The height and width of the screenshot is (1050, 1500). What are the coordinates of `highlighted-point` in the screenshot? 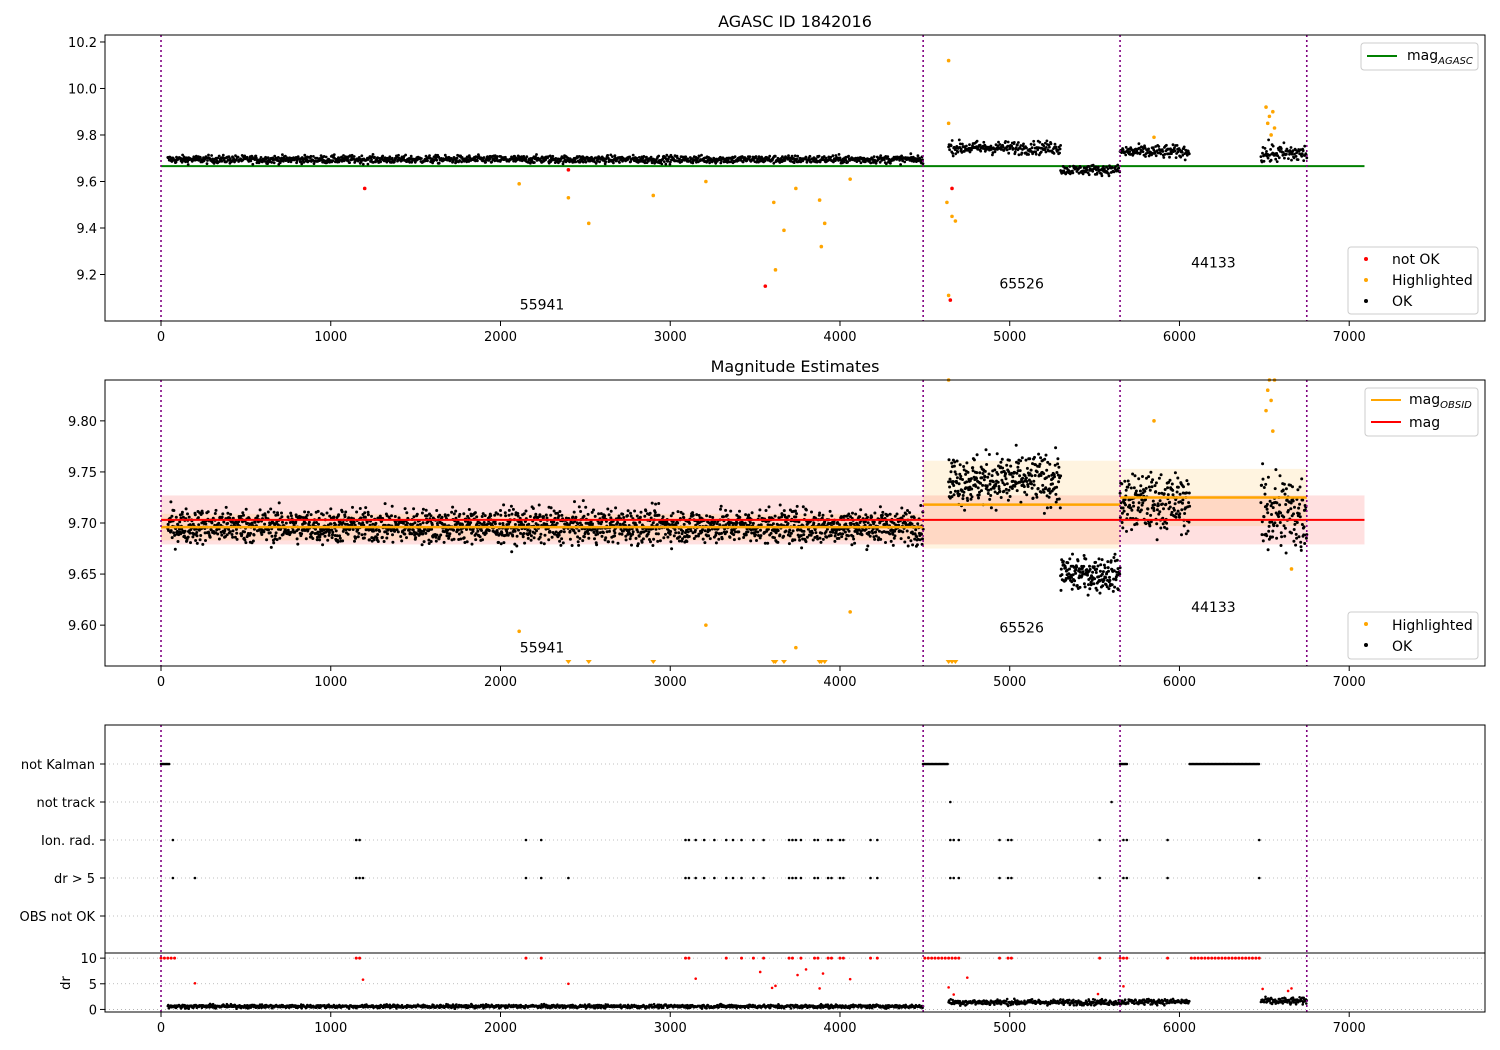 It's located at (955, 221).